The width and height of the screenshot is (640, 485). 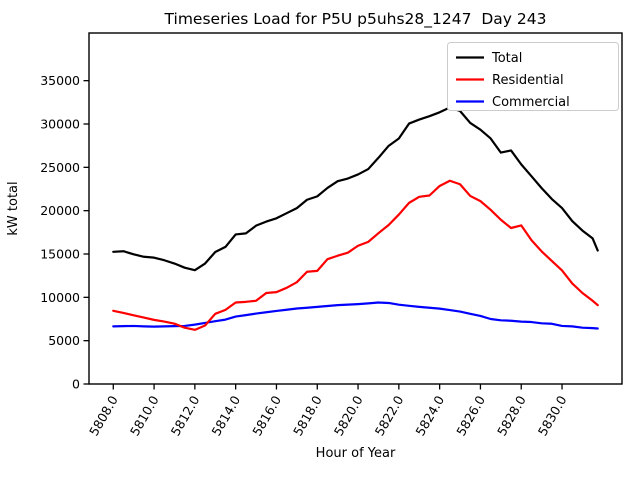 What do you see at coordinates (76, 384) in the screenshot?
I see `y-tick-label: 0` at bounding box center [76, 384].